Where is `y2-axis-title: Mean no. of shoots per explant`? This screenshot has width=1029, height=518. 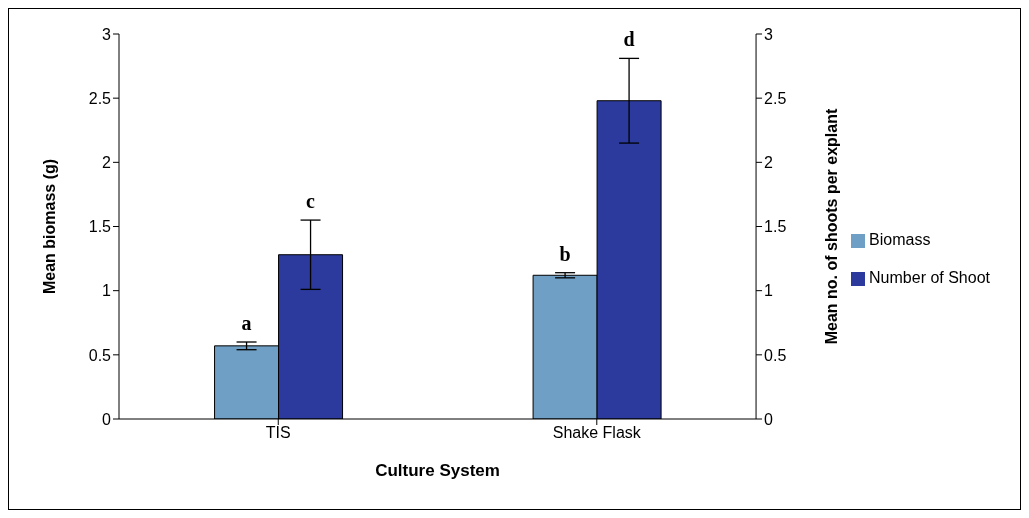 y2-axis-title: Mean no. of shoots per explant is located at coordinates (831, 226).